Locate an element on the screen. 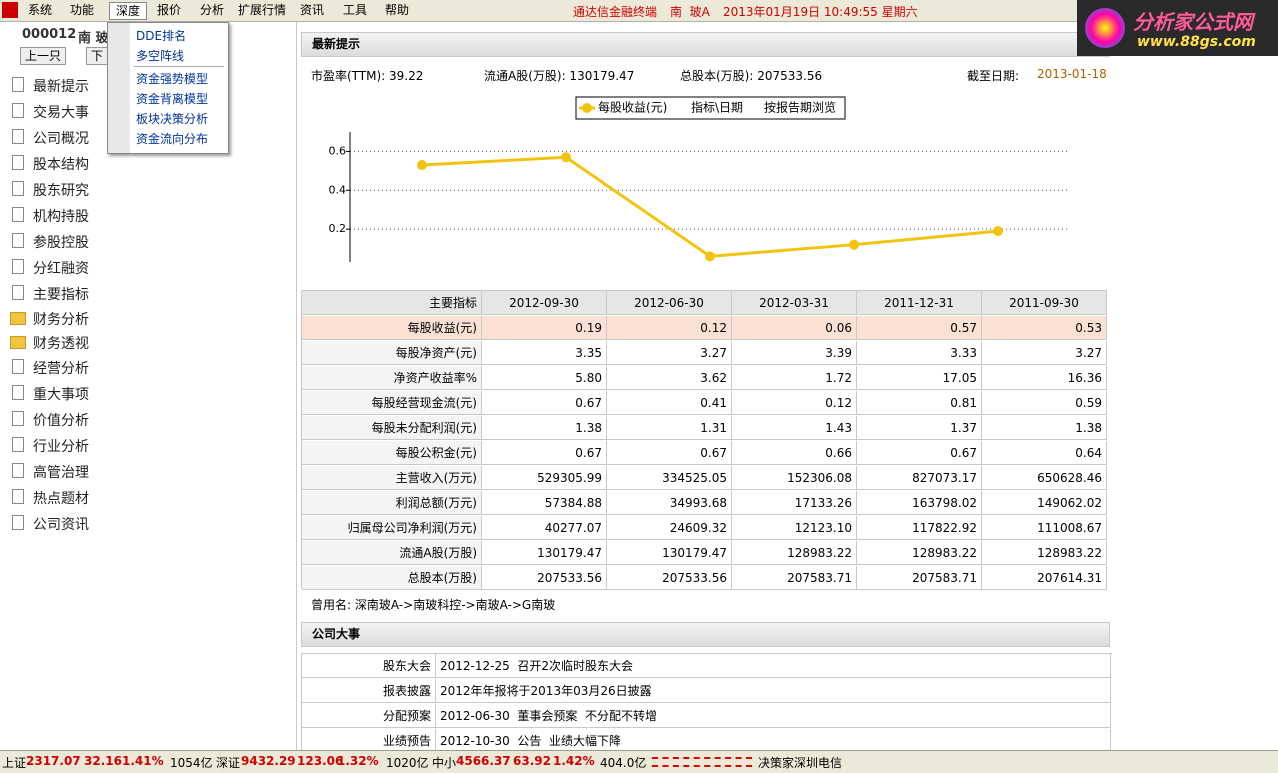 The width and height of the screenshot is (1278, 773). table-cell: 1.37 is located at coordinates (919, 428).